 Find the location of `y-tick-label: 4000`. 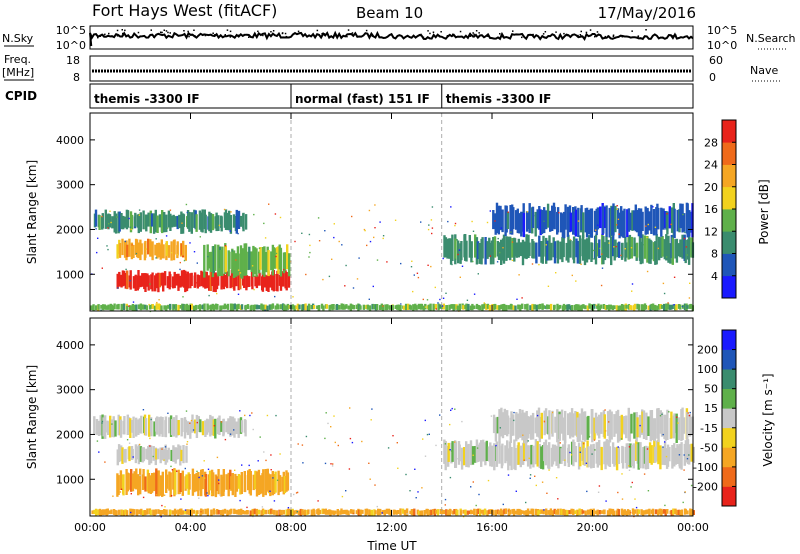

y-tick-label: 4000 is located at coordinates (70, 140).